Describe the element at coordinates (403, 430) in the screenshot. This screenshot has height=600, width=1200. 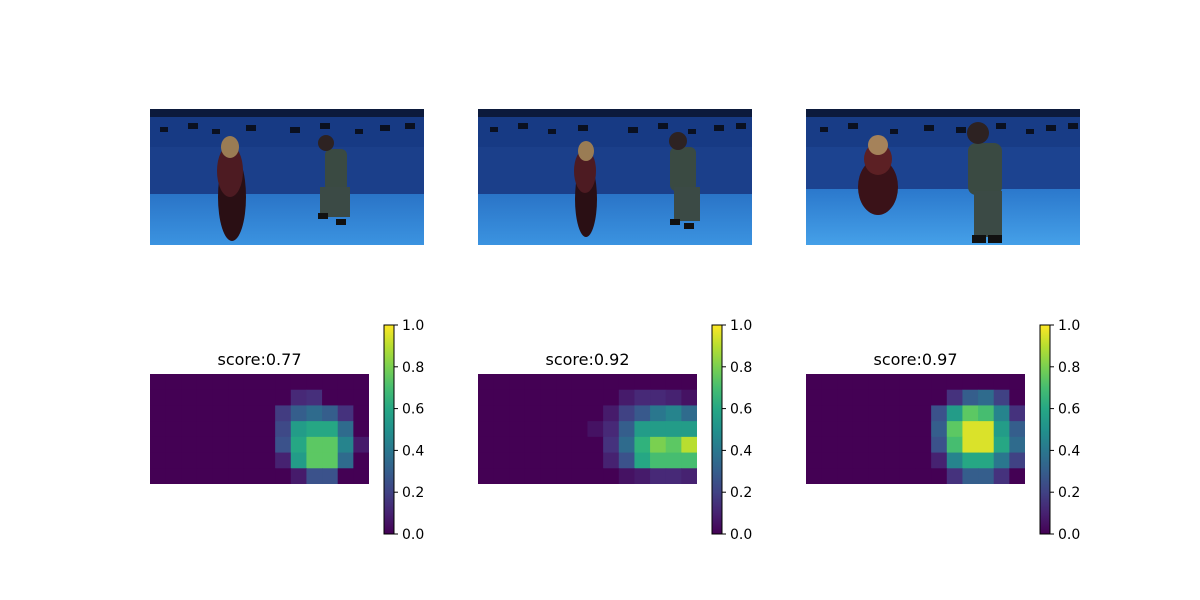
I see `colorbar-1: 0.0 0.2 0.4 0.6 0.8 1.0` at that location.